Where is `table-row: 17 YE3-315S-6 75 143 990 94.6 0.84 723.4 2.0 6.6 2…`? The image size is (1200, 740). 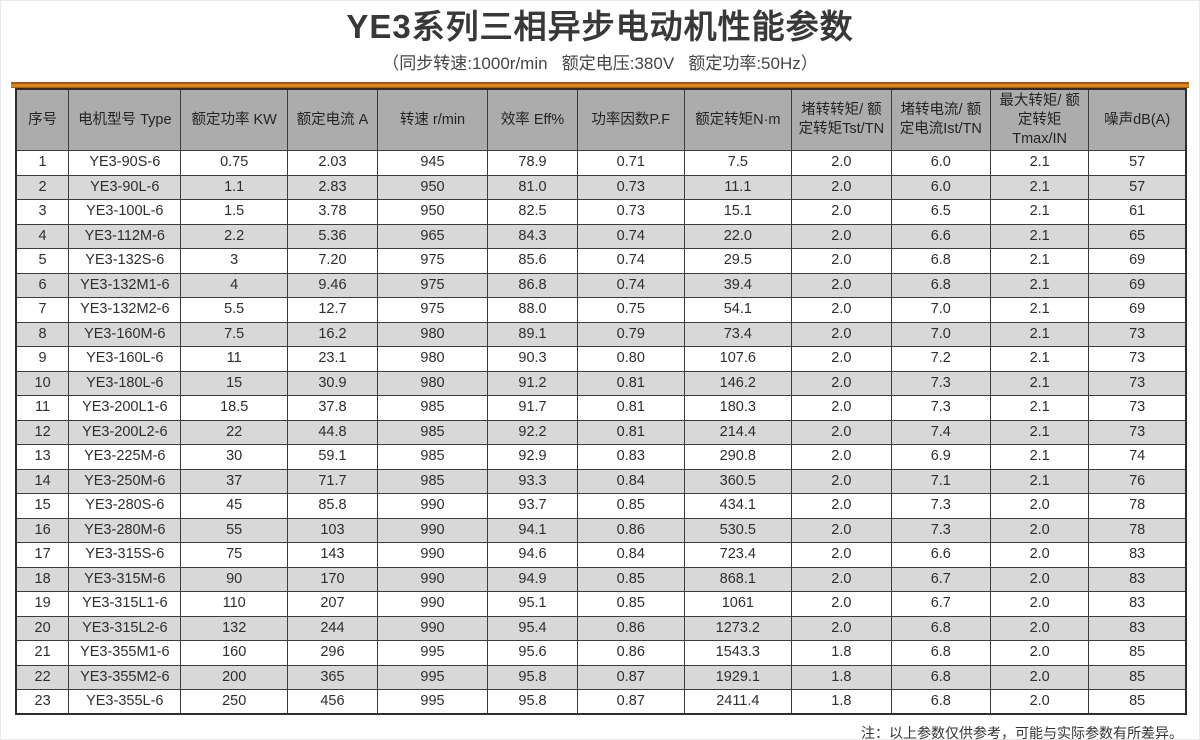
table-row: 17 YE3-315S-6 75 143 990 94.6 0.84 723.4 2.0 6.6 2… is located at coordinates (601, 555).